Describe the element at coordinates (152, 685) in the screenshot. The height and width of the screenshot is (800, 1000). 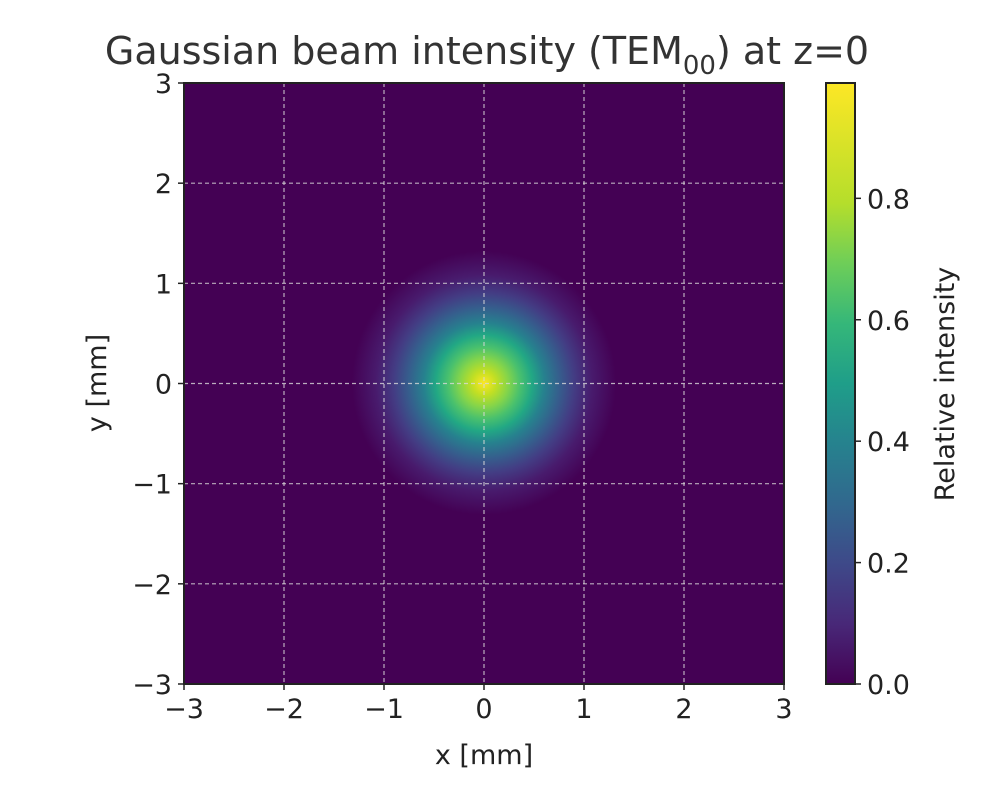
I see `y-tick-label: −3` at that location.